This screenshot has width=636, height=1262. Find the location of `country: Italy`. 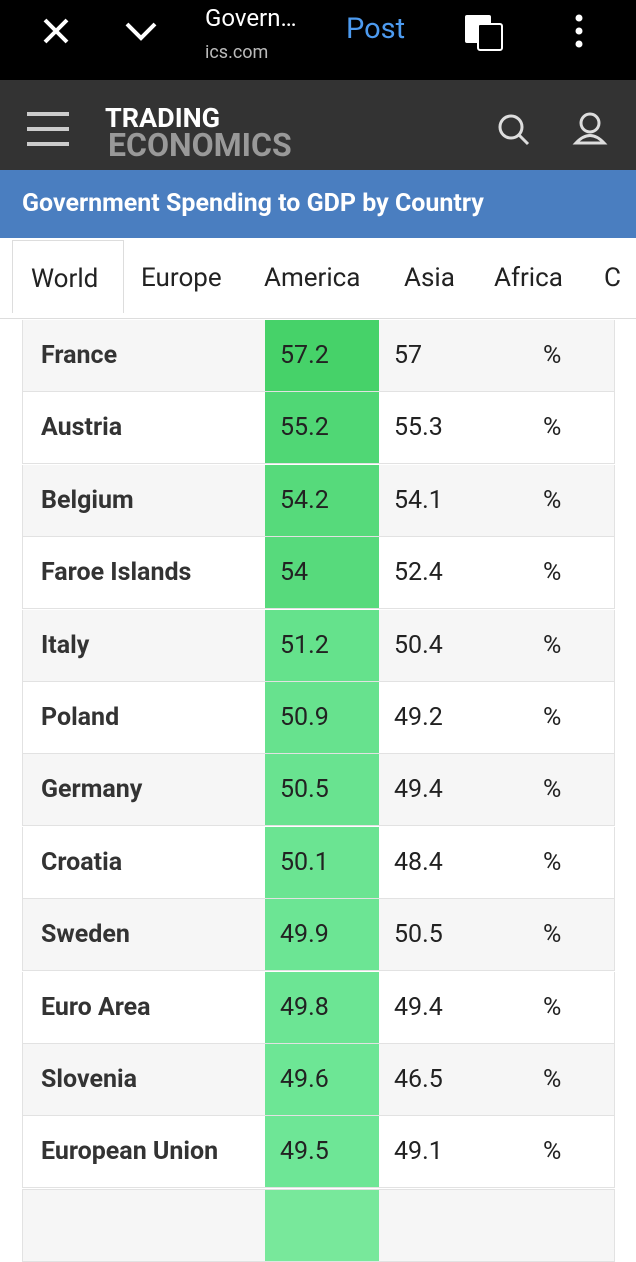

country: Italy is located at coordinates (65, 645).